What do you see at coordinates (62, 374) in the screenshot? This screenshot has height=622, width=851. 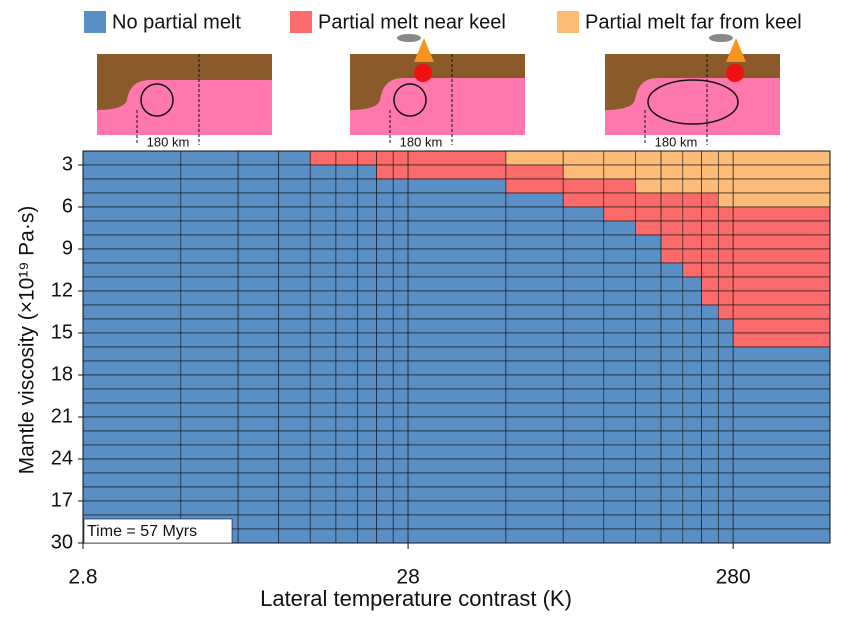 I see `y-tick-label: 18` at bounding box center [62, 374].